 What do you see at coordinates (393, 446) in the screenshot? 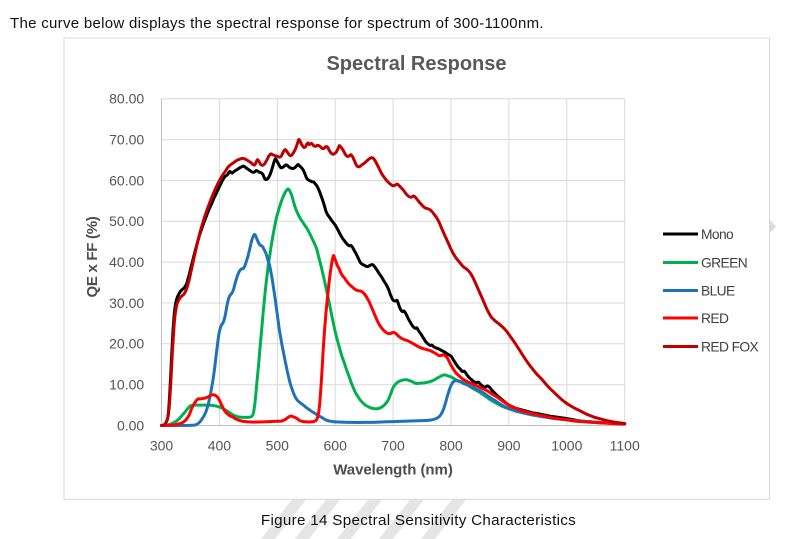
I see `svg-text: 700` at bounding box center [393, 446].